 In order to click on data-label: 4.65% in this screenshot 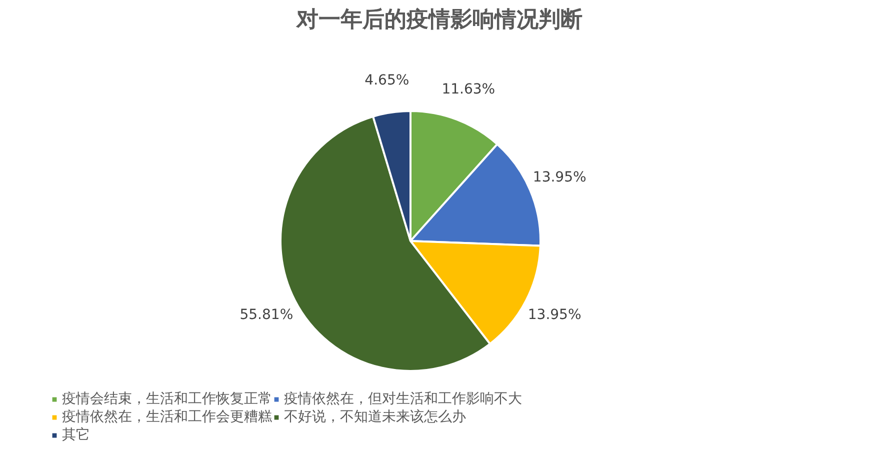, I will do `click(387, 80)`.